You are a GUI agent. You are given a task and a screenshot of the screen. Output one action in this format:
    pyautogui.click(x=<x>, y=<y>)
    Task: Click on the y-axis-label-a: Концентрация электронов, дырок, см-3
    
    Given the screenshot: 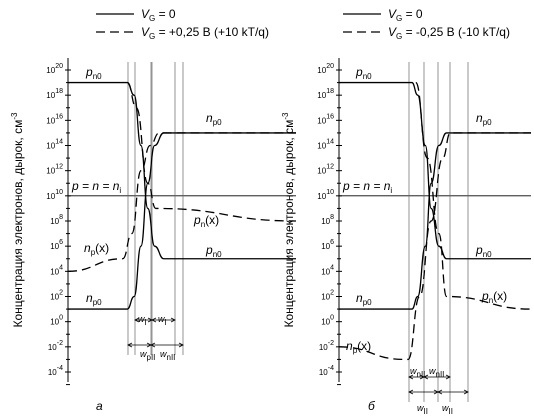 What is the action you would take?
    pyautogui.click(x=17, y=220)
    